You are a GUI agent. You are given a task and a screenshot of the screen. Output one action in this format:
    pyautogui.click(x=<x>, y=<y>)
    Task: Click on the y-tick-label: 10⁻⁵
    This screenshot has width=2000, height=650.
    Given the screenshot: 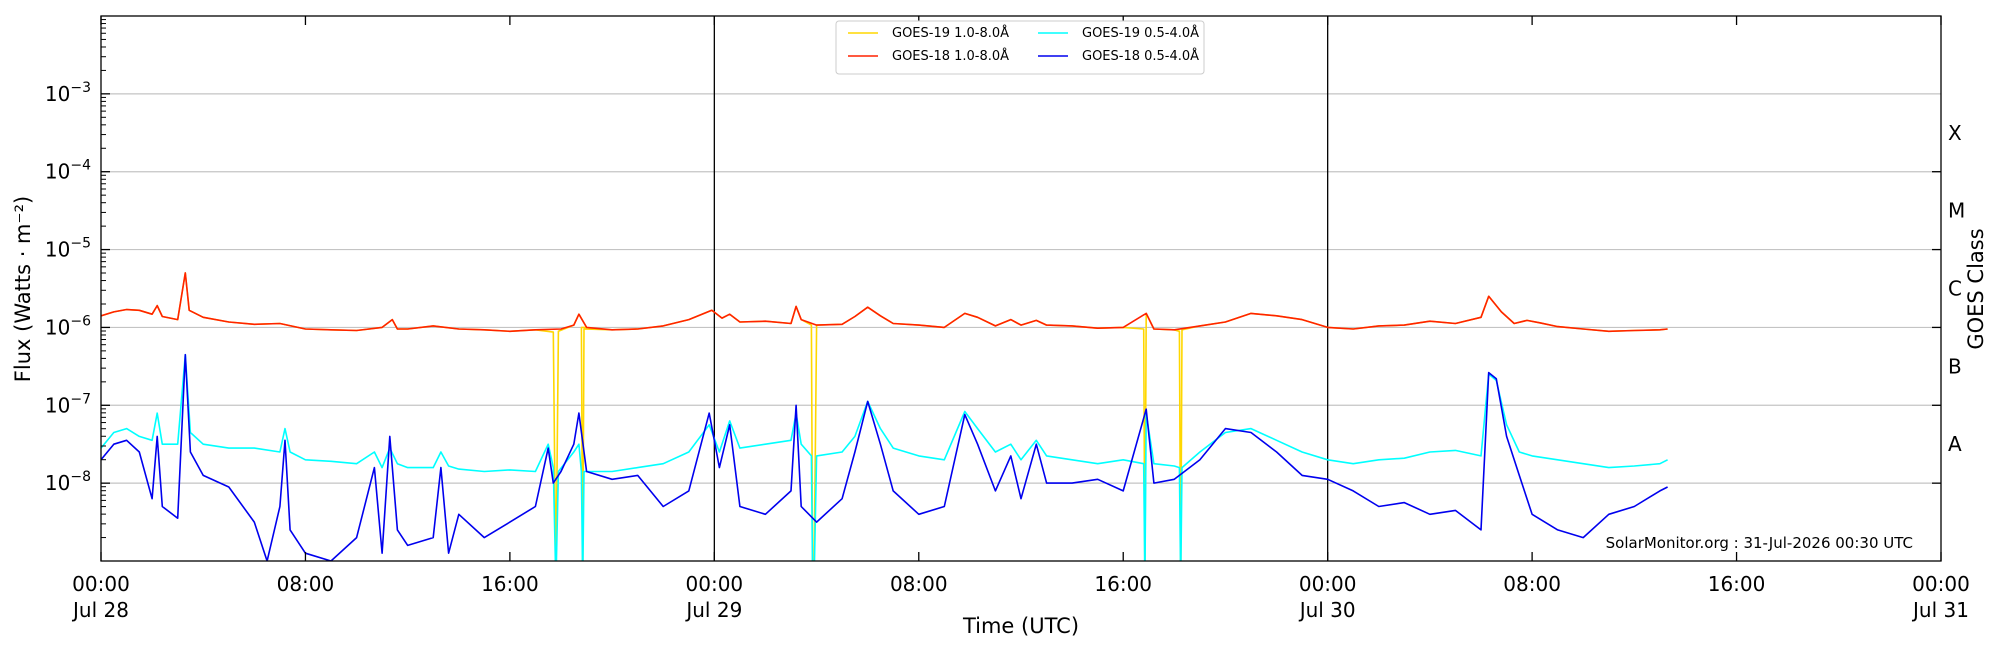 What is the action you would take?
    pyautogui.click(x=68, y=249)
    